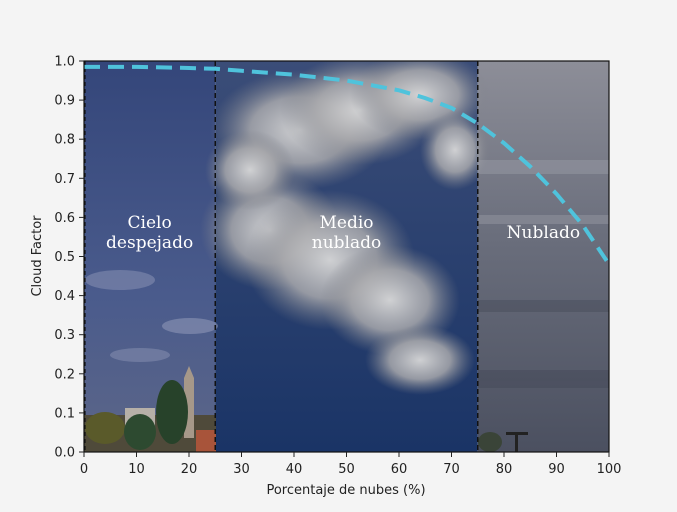  I want to click on y-axis-label: Cloud Factor, so click(37, 256).